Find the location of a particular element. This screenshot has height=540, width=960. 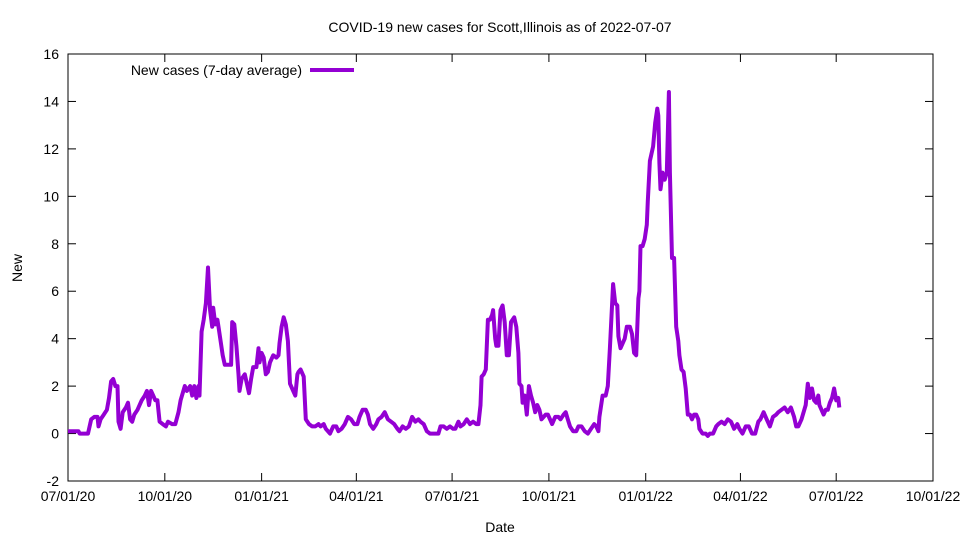

x-tick-label: 10/01/21 is located at coordinates (549, 496).